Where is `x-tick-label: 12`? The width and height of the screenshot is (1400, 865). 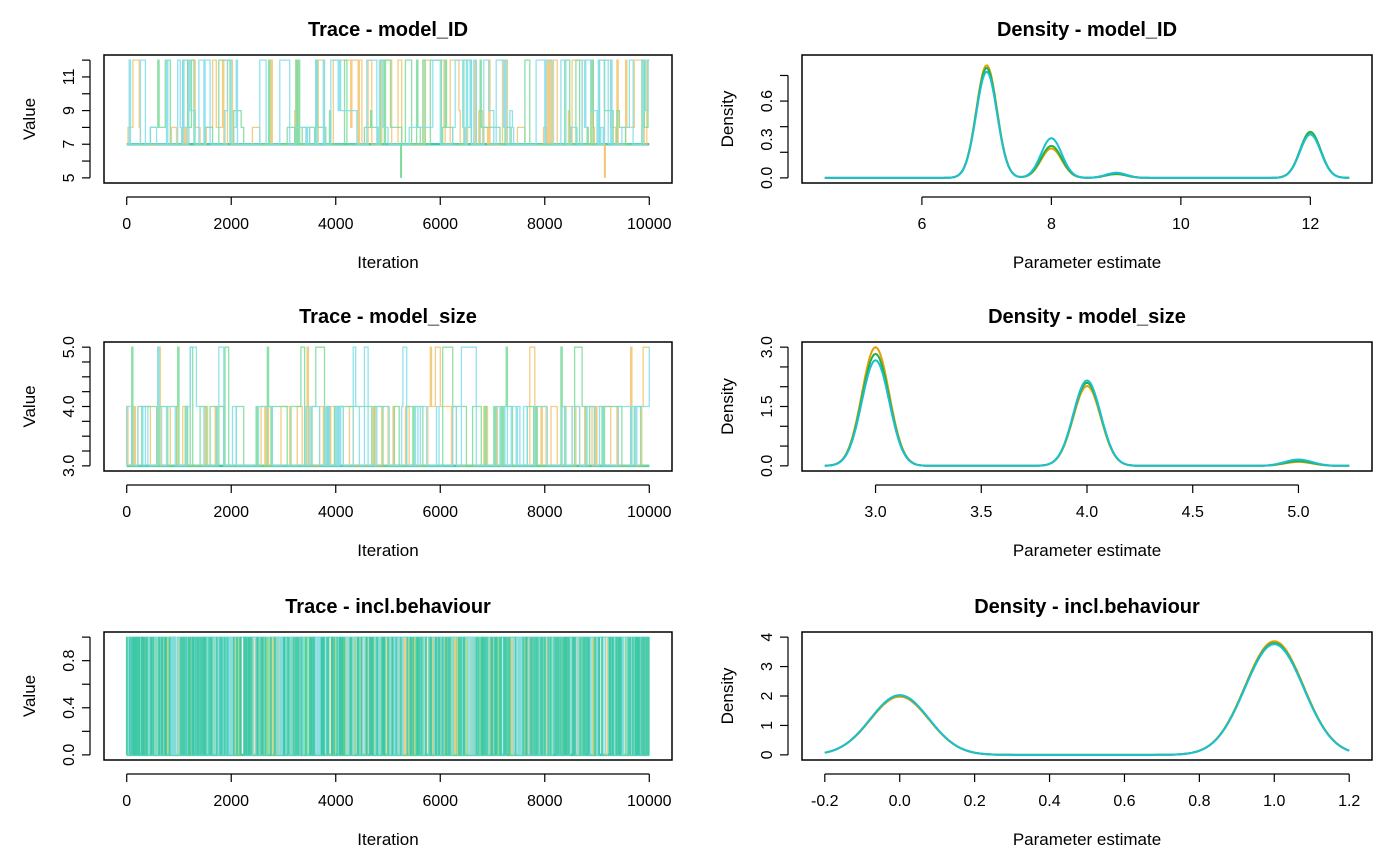
x-tick-label: 12 is located at coordinates (1310, 224).